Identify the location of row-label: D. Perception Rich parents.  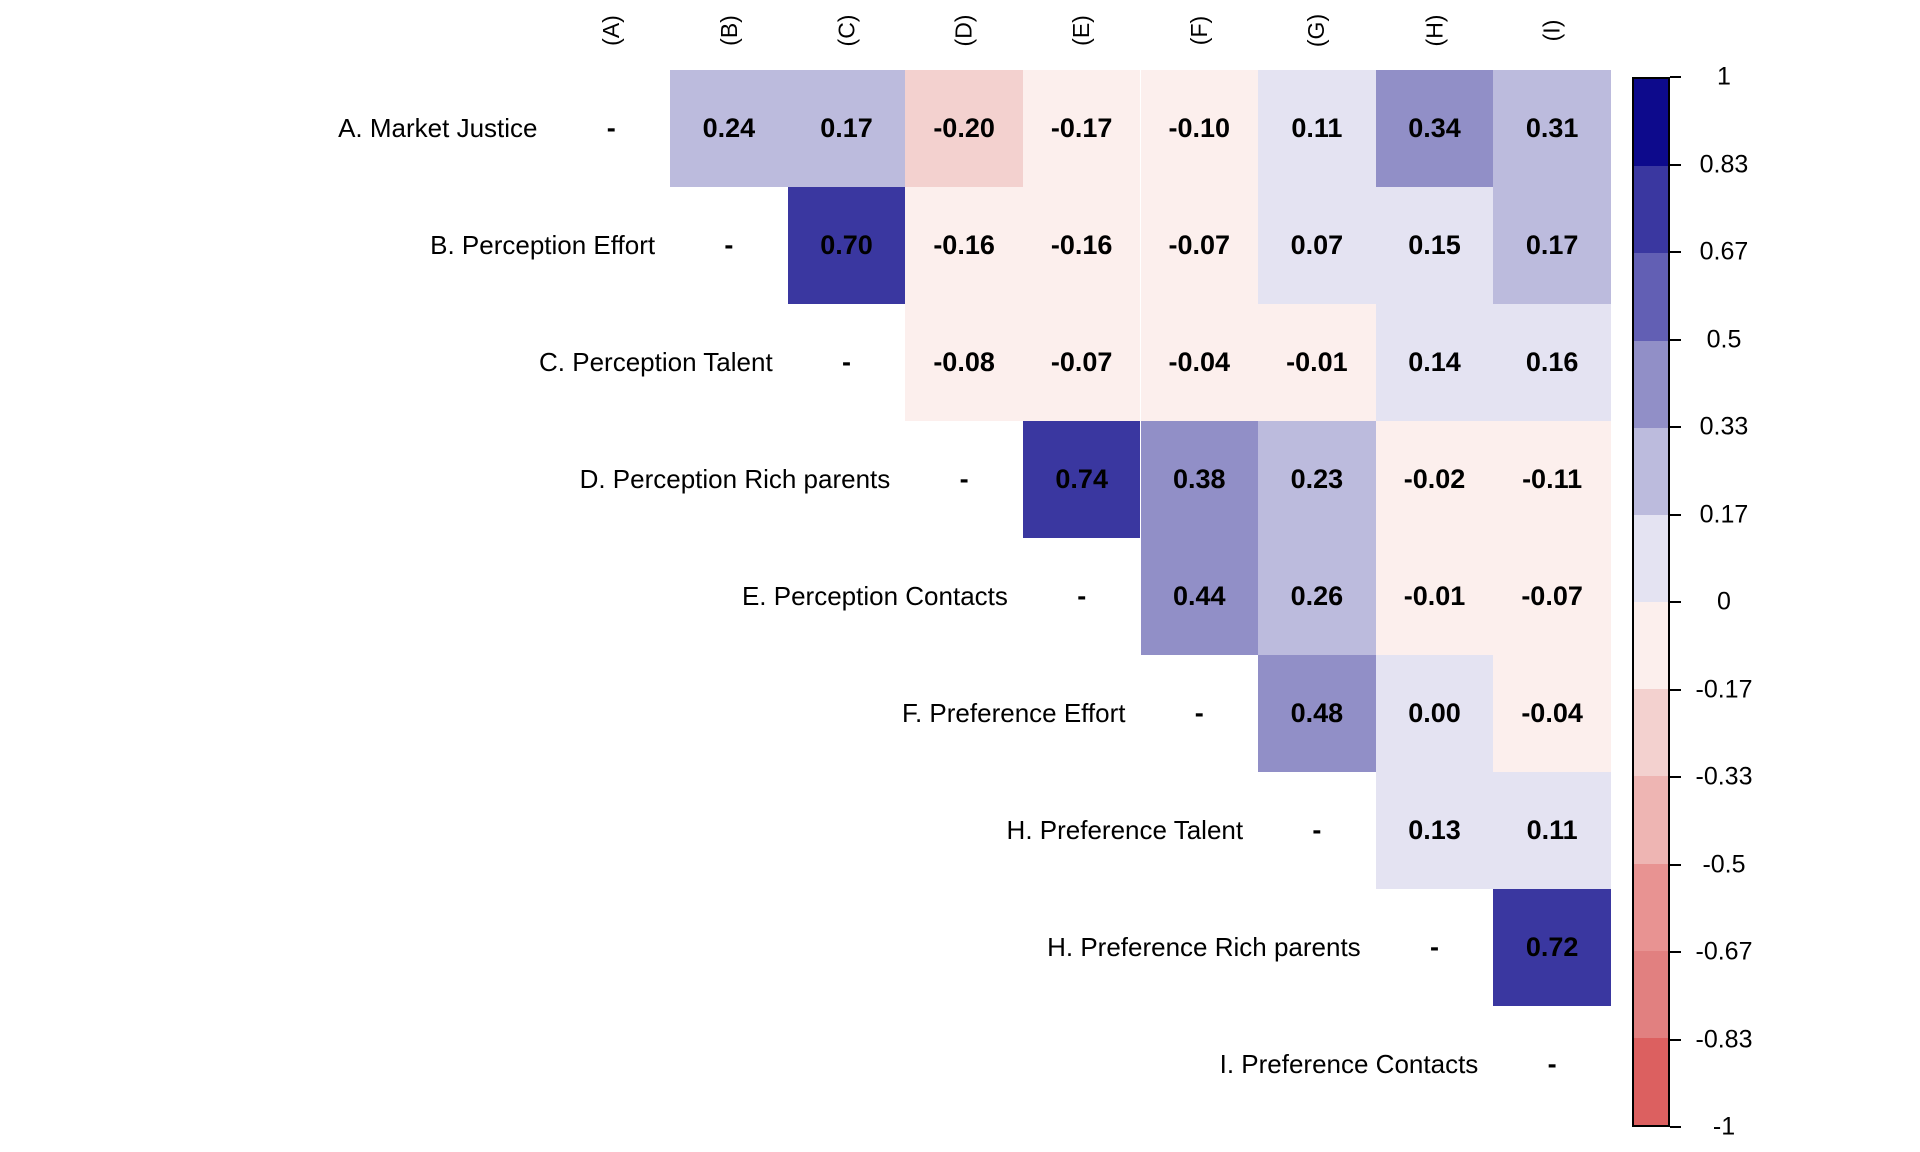
(735, 478).